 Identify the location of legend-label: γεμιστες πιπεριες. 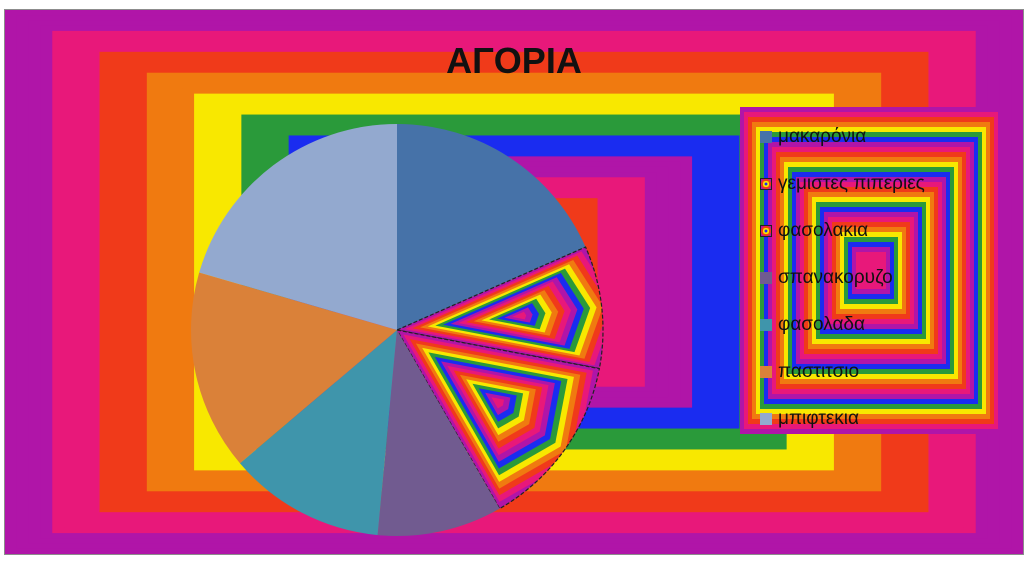
(851, 183).